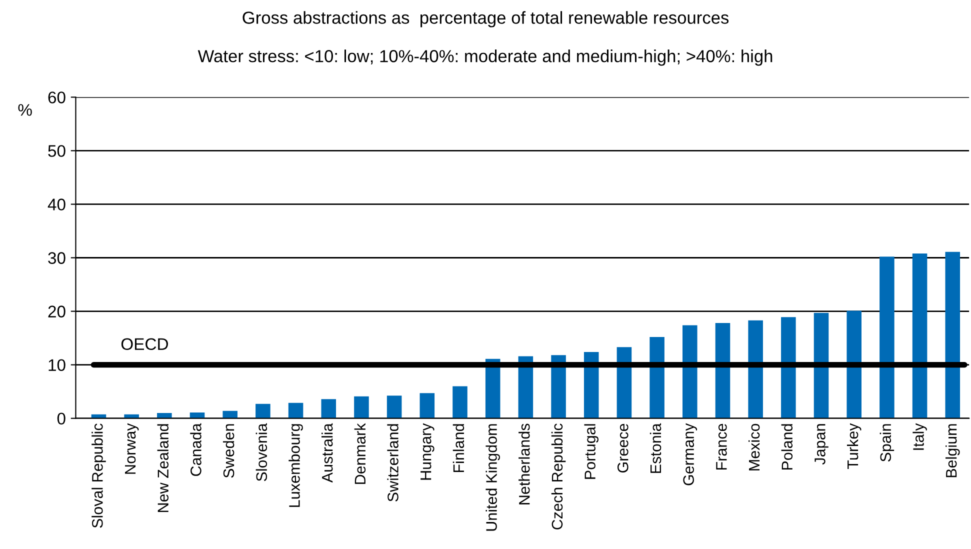 The height and width of the screenshot is (549, 971). Describe the element at coordinates (690, 454) in the screenshot. I see `x-tick-label: Germany` at that location.